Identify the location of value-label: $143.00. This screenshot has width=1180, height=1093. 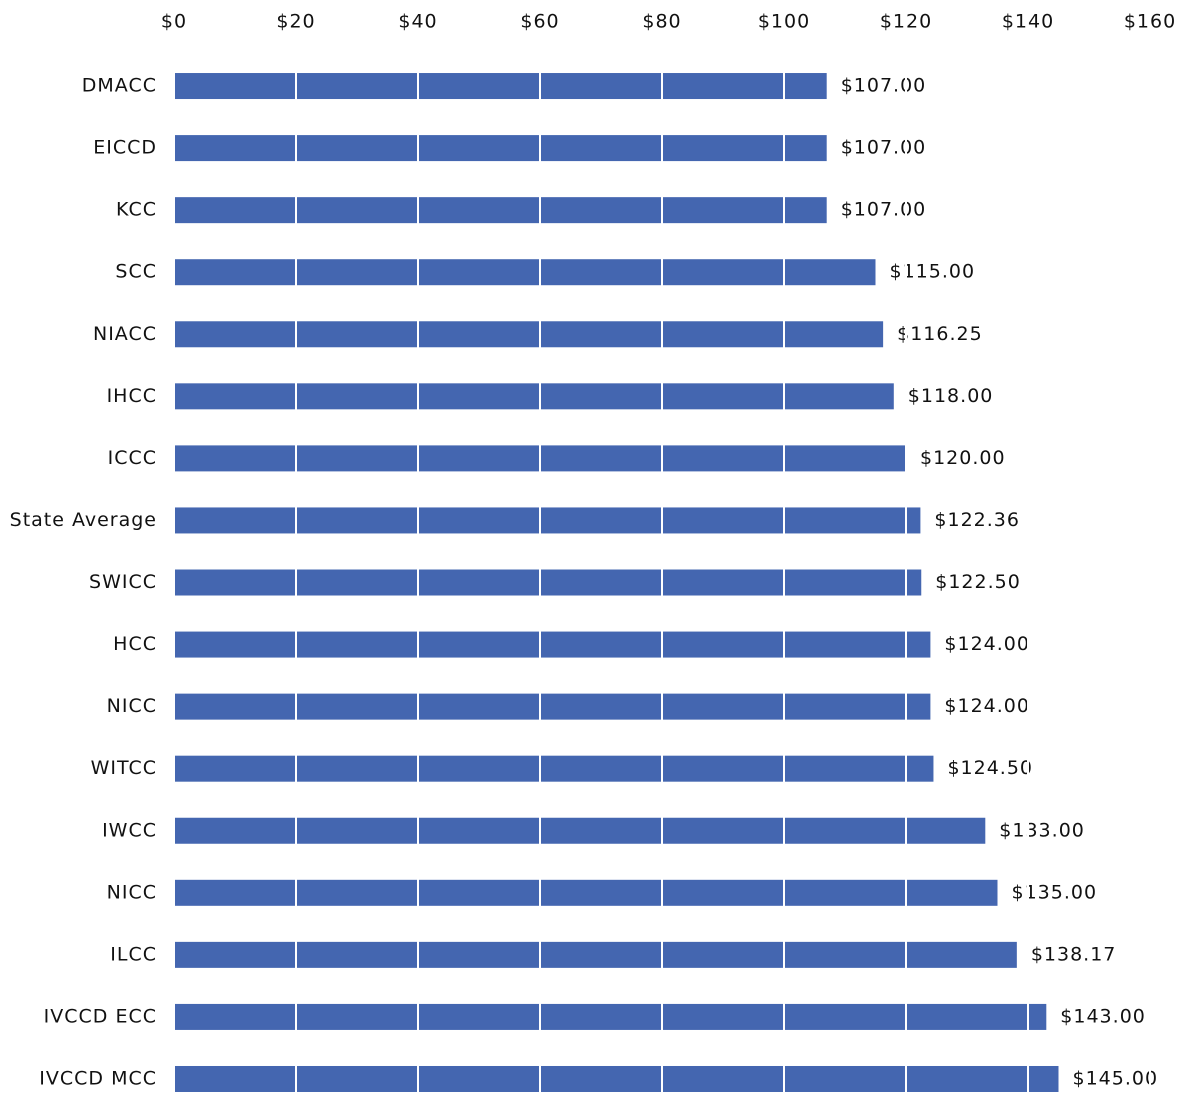
(1103, 1016).